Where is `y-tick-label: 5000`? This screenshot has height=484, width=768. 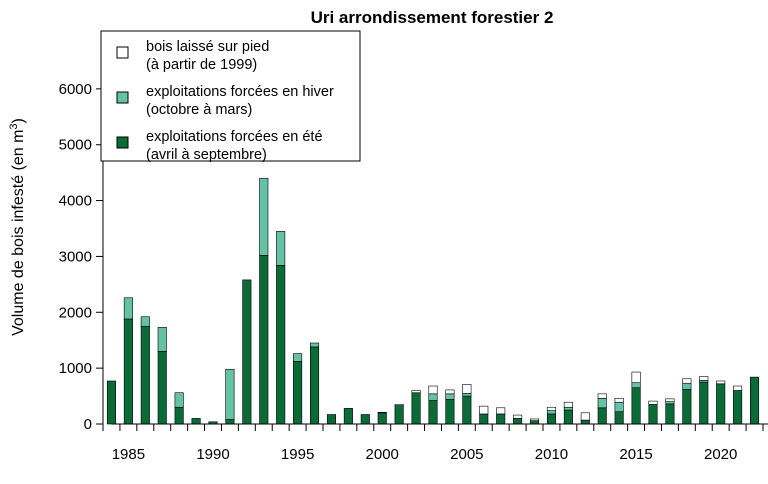
y-tick-label: 5000 is located at coordinates (75, 145).